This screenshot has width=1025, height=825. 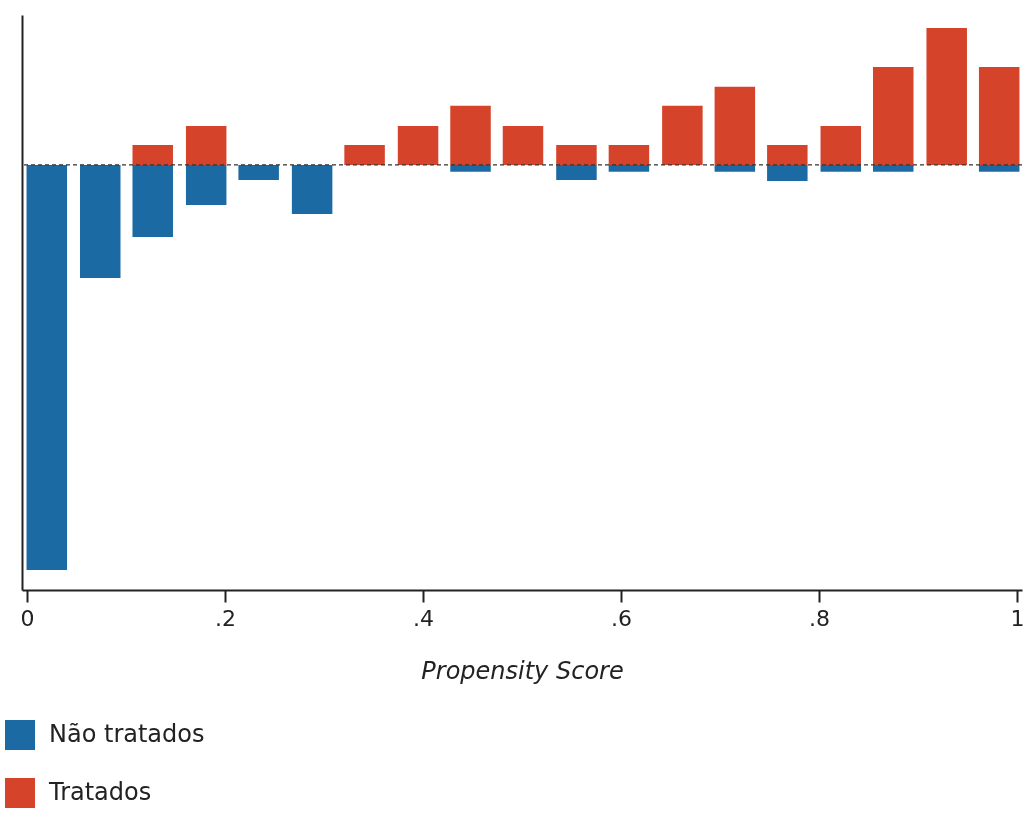 What do you see at coordinates (819, 618) in the screenshot?
I see `x-tick-label: .8` at bounding box center [819, 618].